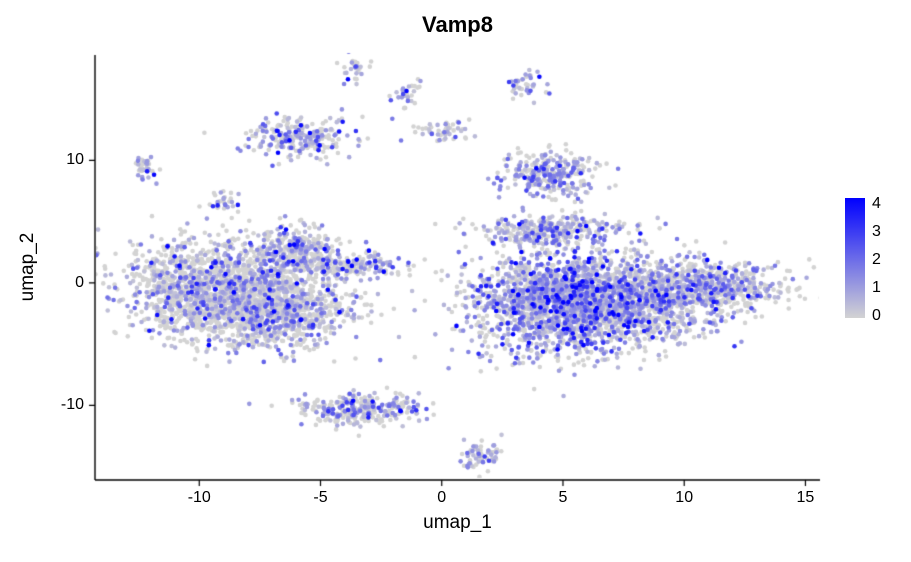 Image resolution: width=911 pixels, height=562 pixels. I want to click on x-tick-label: 15, so click(805, 497).